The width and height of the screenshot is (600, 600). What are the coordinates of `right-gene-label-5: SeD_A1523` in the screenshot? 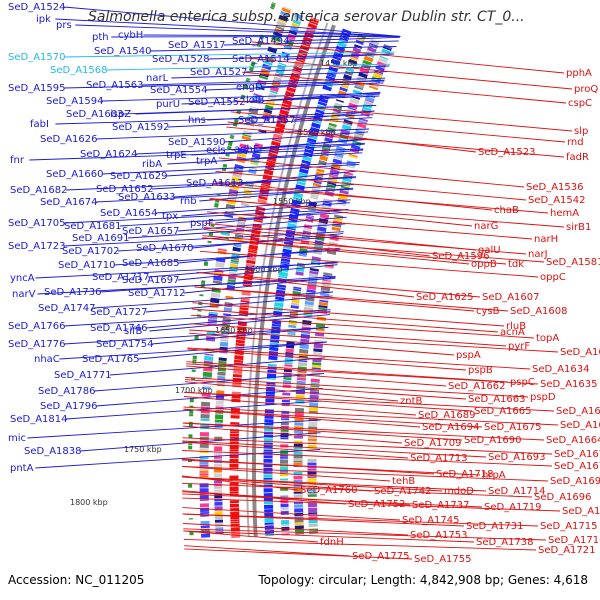 It's located at (507, 152).